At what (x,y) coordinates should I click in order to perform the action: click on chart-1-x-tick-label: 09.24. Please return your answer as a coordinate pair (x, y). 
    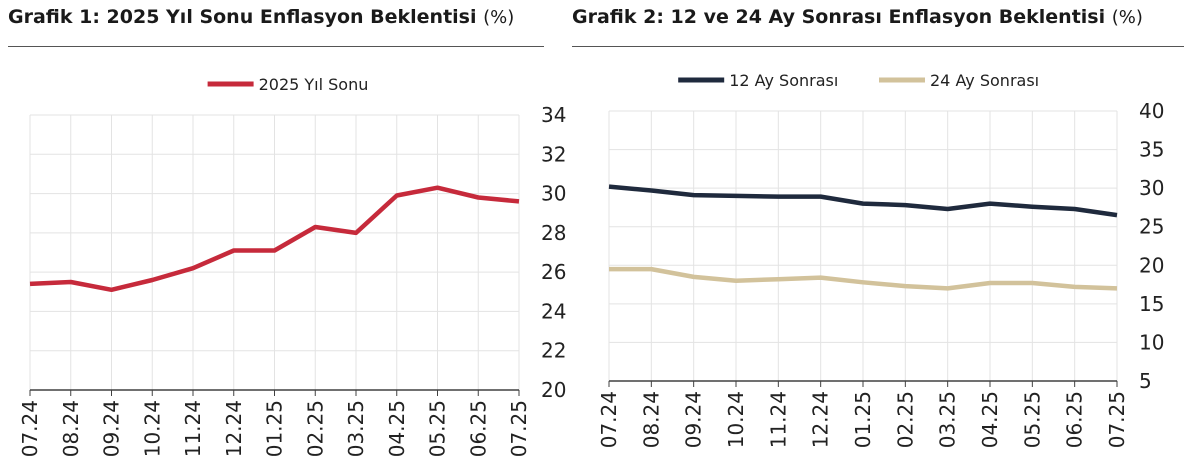
    Looking at the image, I should click on (112, 428).